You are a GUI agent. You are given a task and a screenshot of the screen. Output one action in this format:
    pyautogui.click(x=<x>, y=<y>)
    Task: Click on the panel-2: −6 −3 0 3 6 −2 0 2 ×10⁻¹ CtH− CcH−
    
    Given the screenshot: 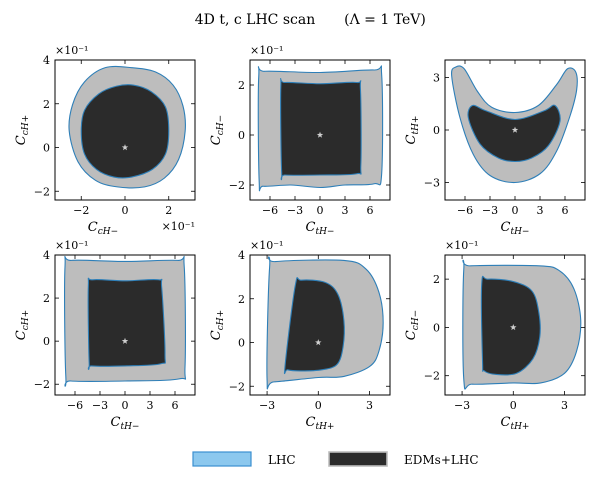 What is the action you would take?
    pyautogui.click(x=300, y=140)
    